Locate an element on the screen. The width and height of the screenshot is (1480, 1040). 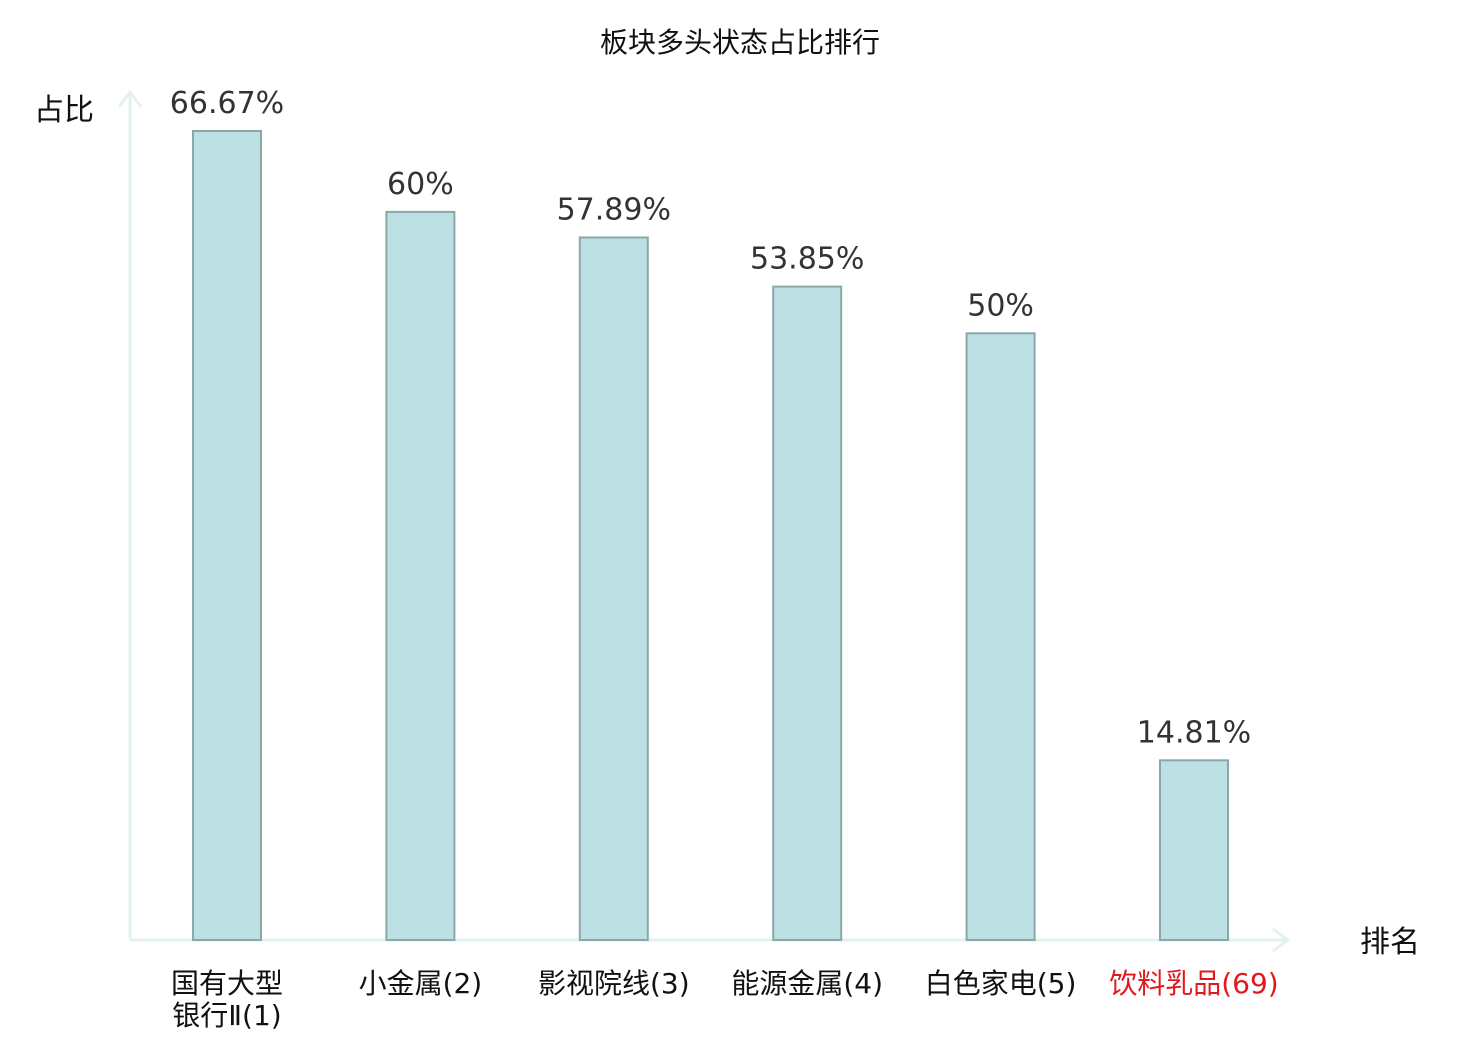
value-label-2: 60% is located at coordinates (420, 184).